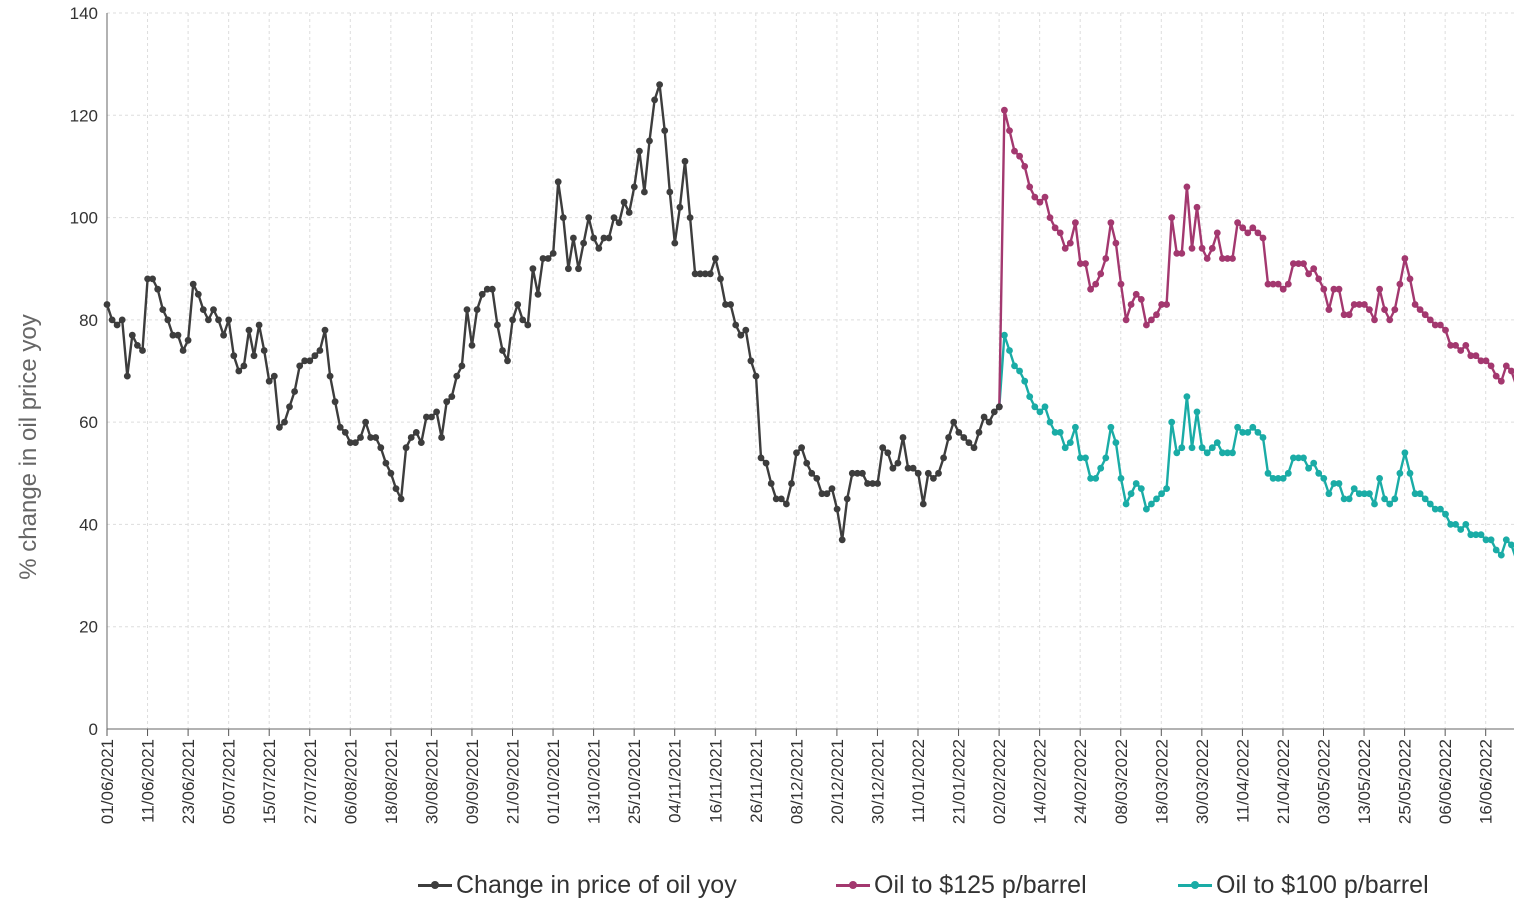  I want to click on x-tick-label: 08/12/2021, so click(796, 781).